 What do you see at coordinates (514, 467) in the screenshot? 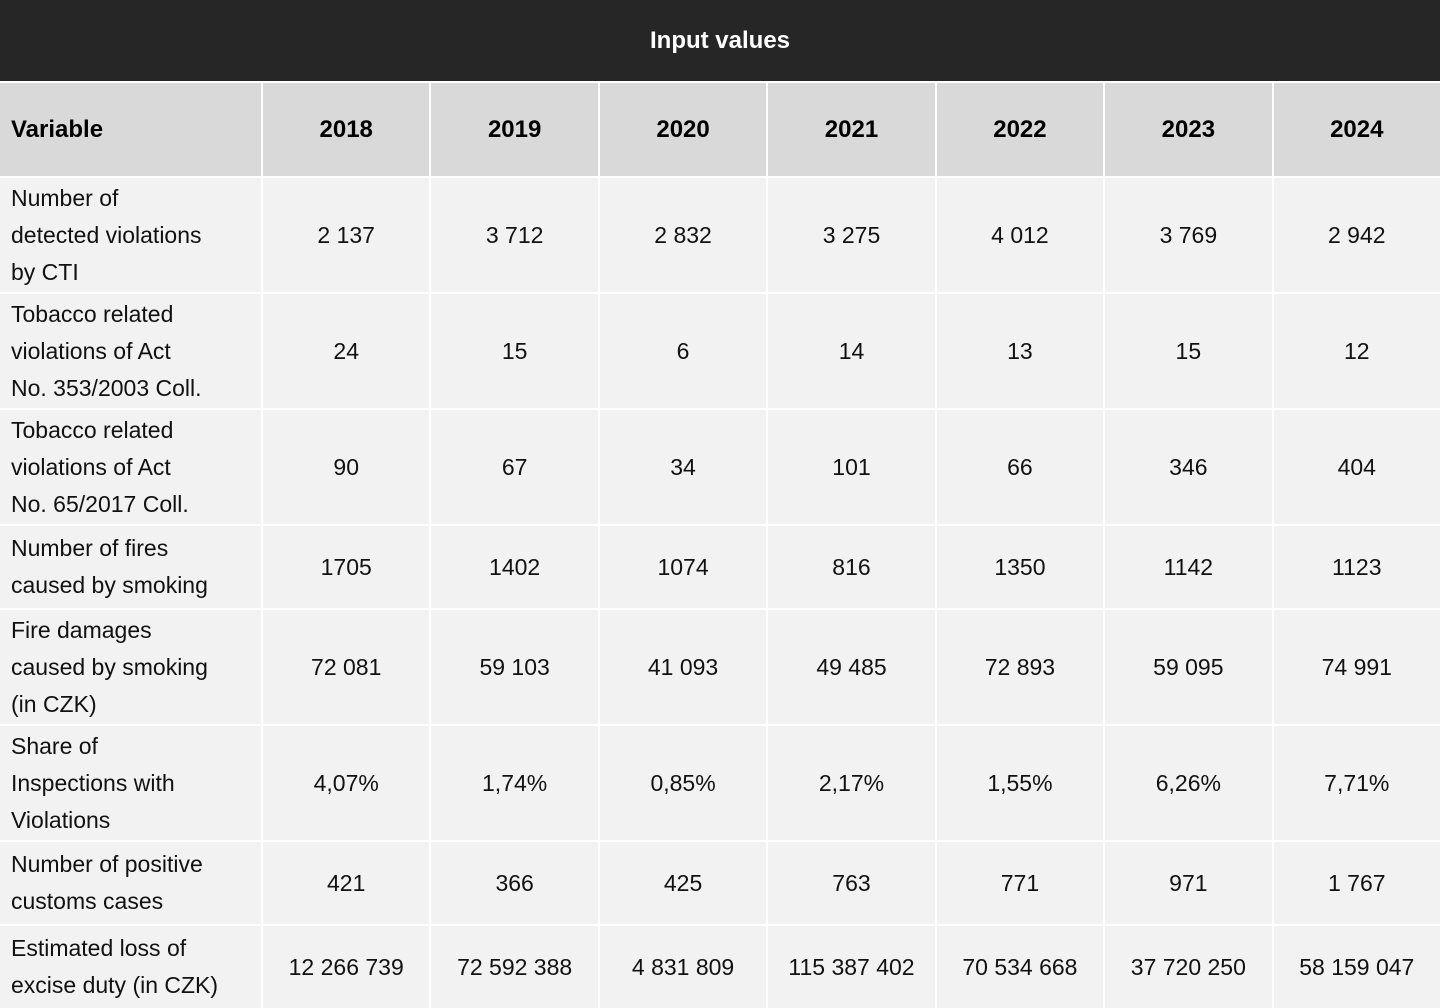
I see `table-cell: 67` at bounding box center [514, 467].